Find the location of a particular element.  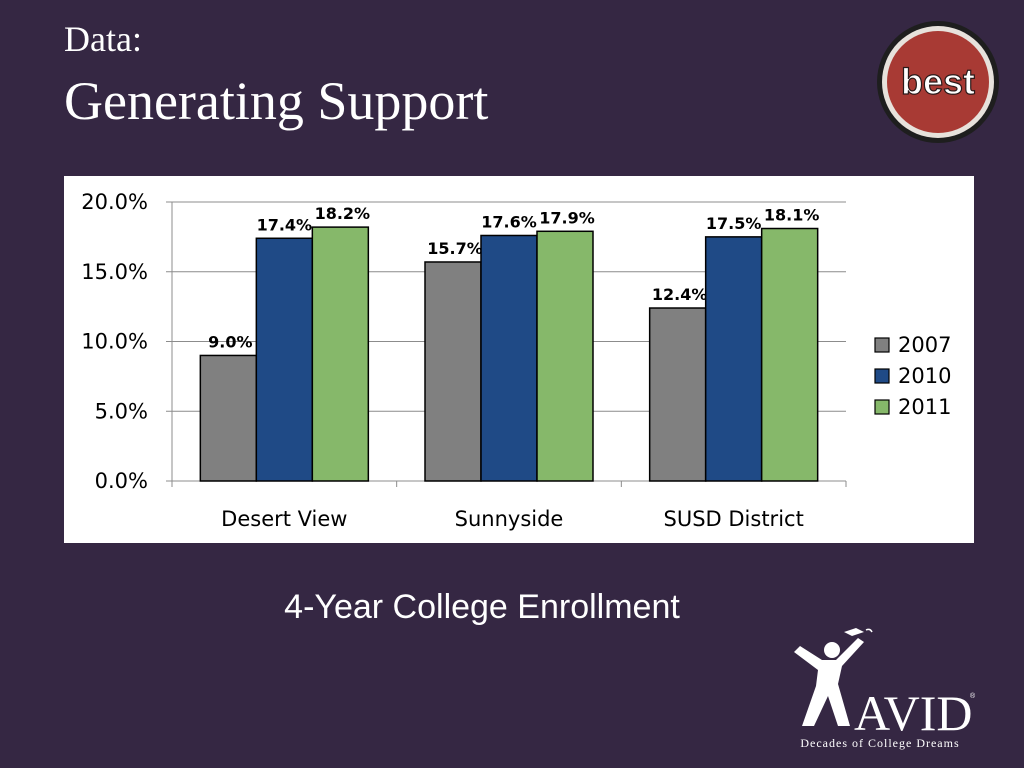

data-label: 17.4% is located at coordinates (285, 224).